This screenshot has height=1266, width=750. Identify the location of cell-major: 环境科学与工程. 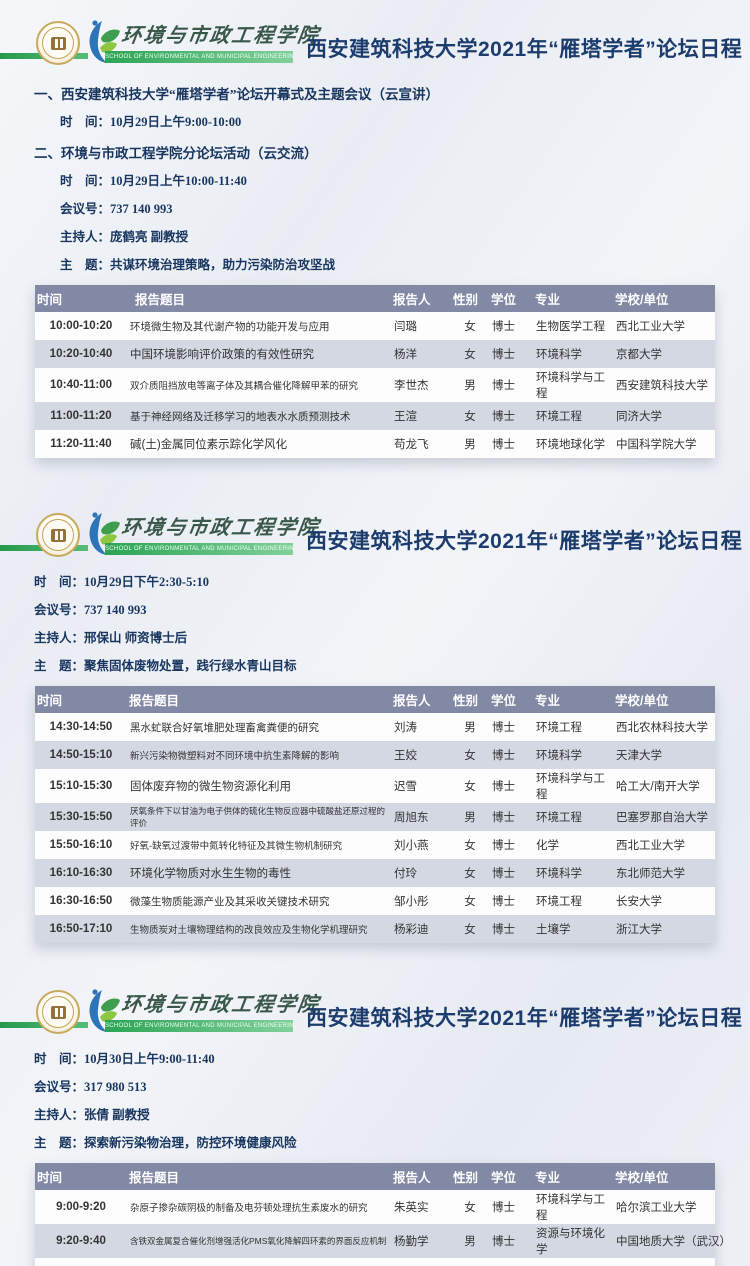
(570, 386).